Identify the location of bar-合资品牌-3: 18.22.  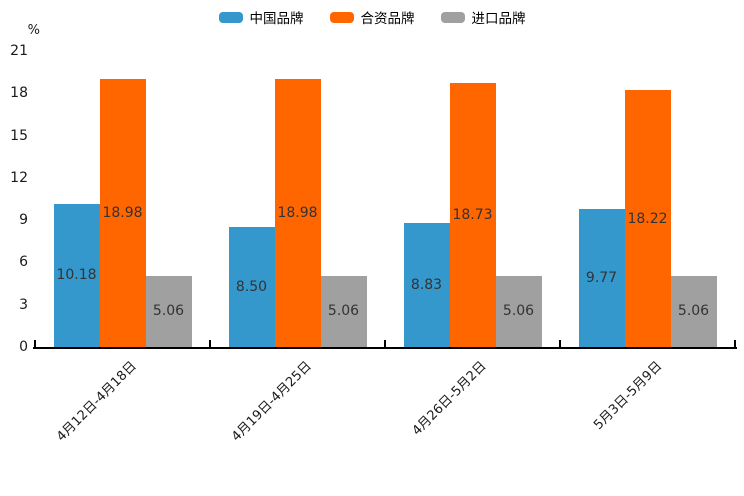
(647, 218).